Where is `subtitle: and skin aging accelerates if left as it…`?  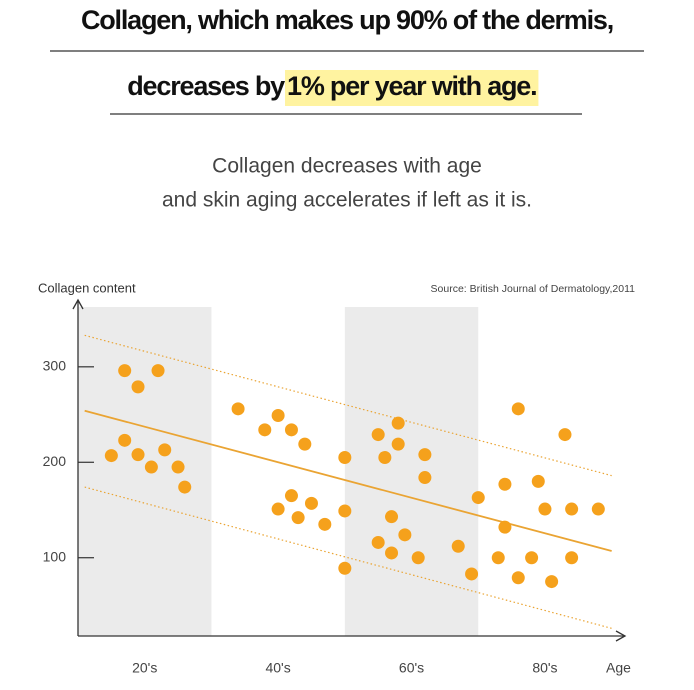 subtitle: and skin aging accelerates if left as it… is located at coordinates (347, 200).